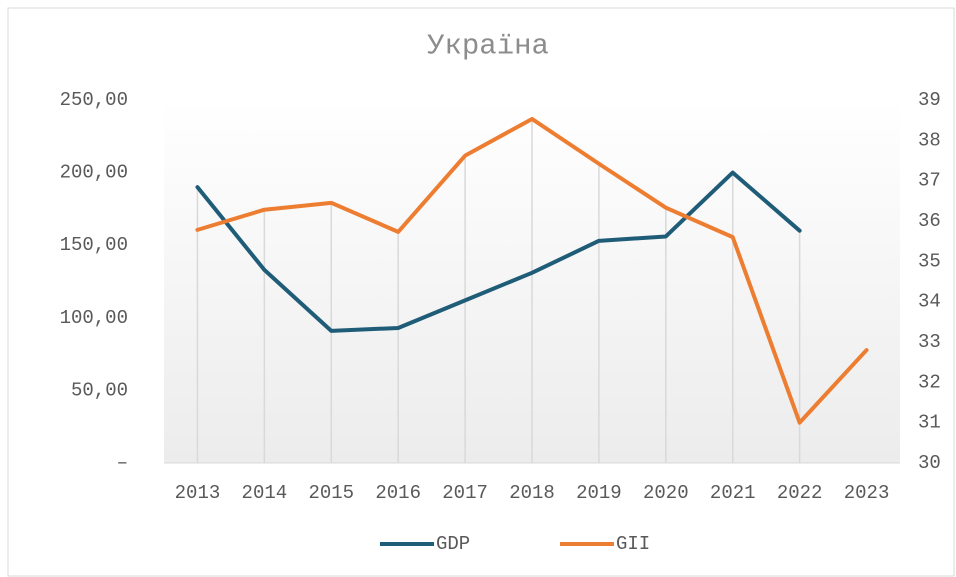  Describe the element at coordinates (929, 342) in the screenshot. I see `y2-tick-label: 33` at that location.